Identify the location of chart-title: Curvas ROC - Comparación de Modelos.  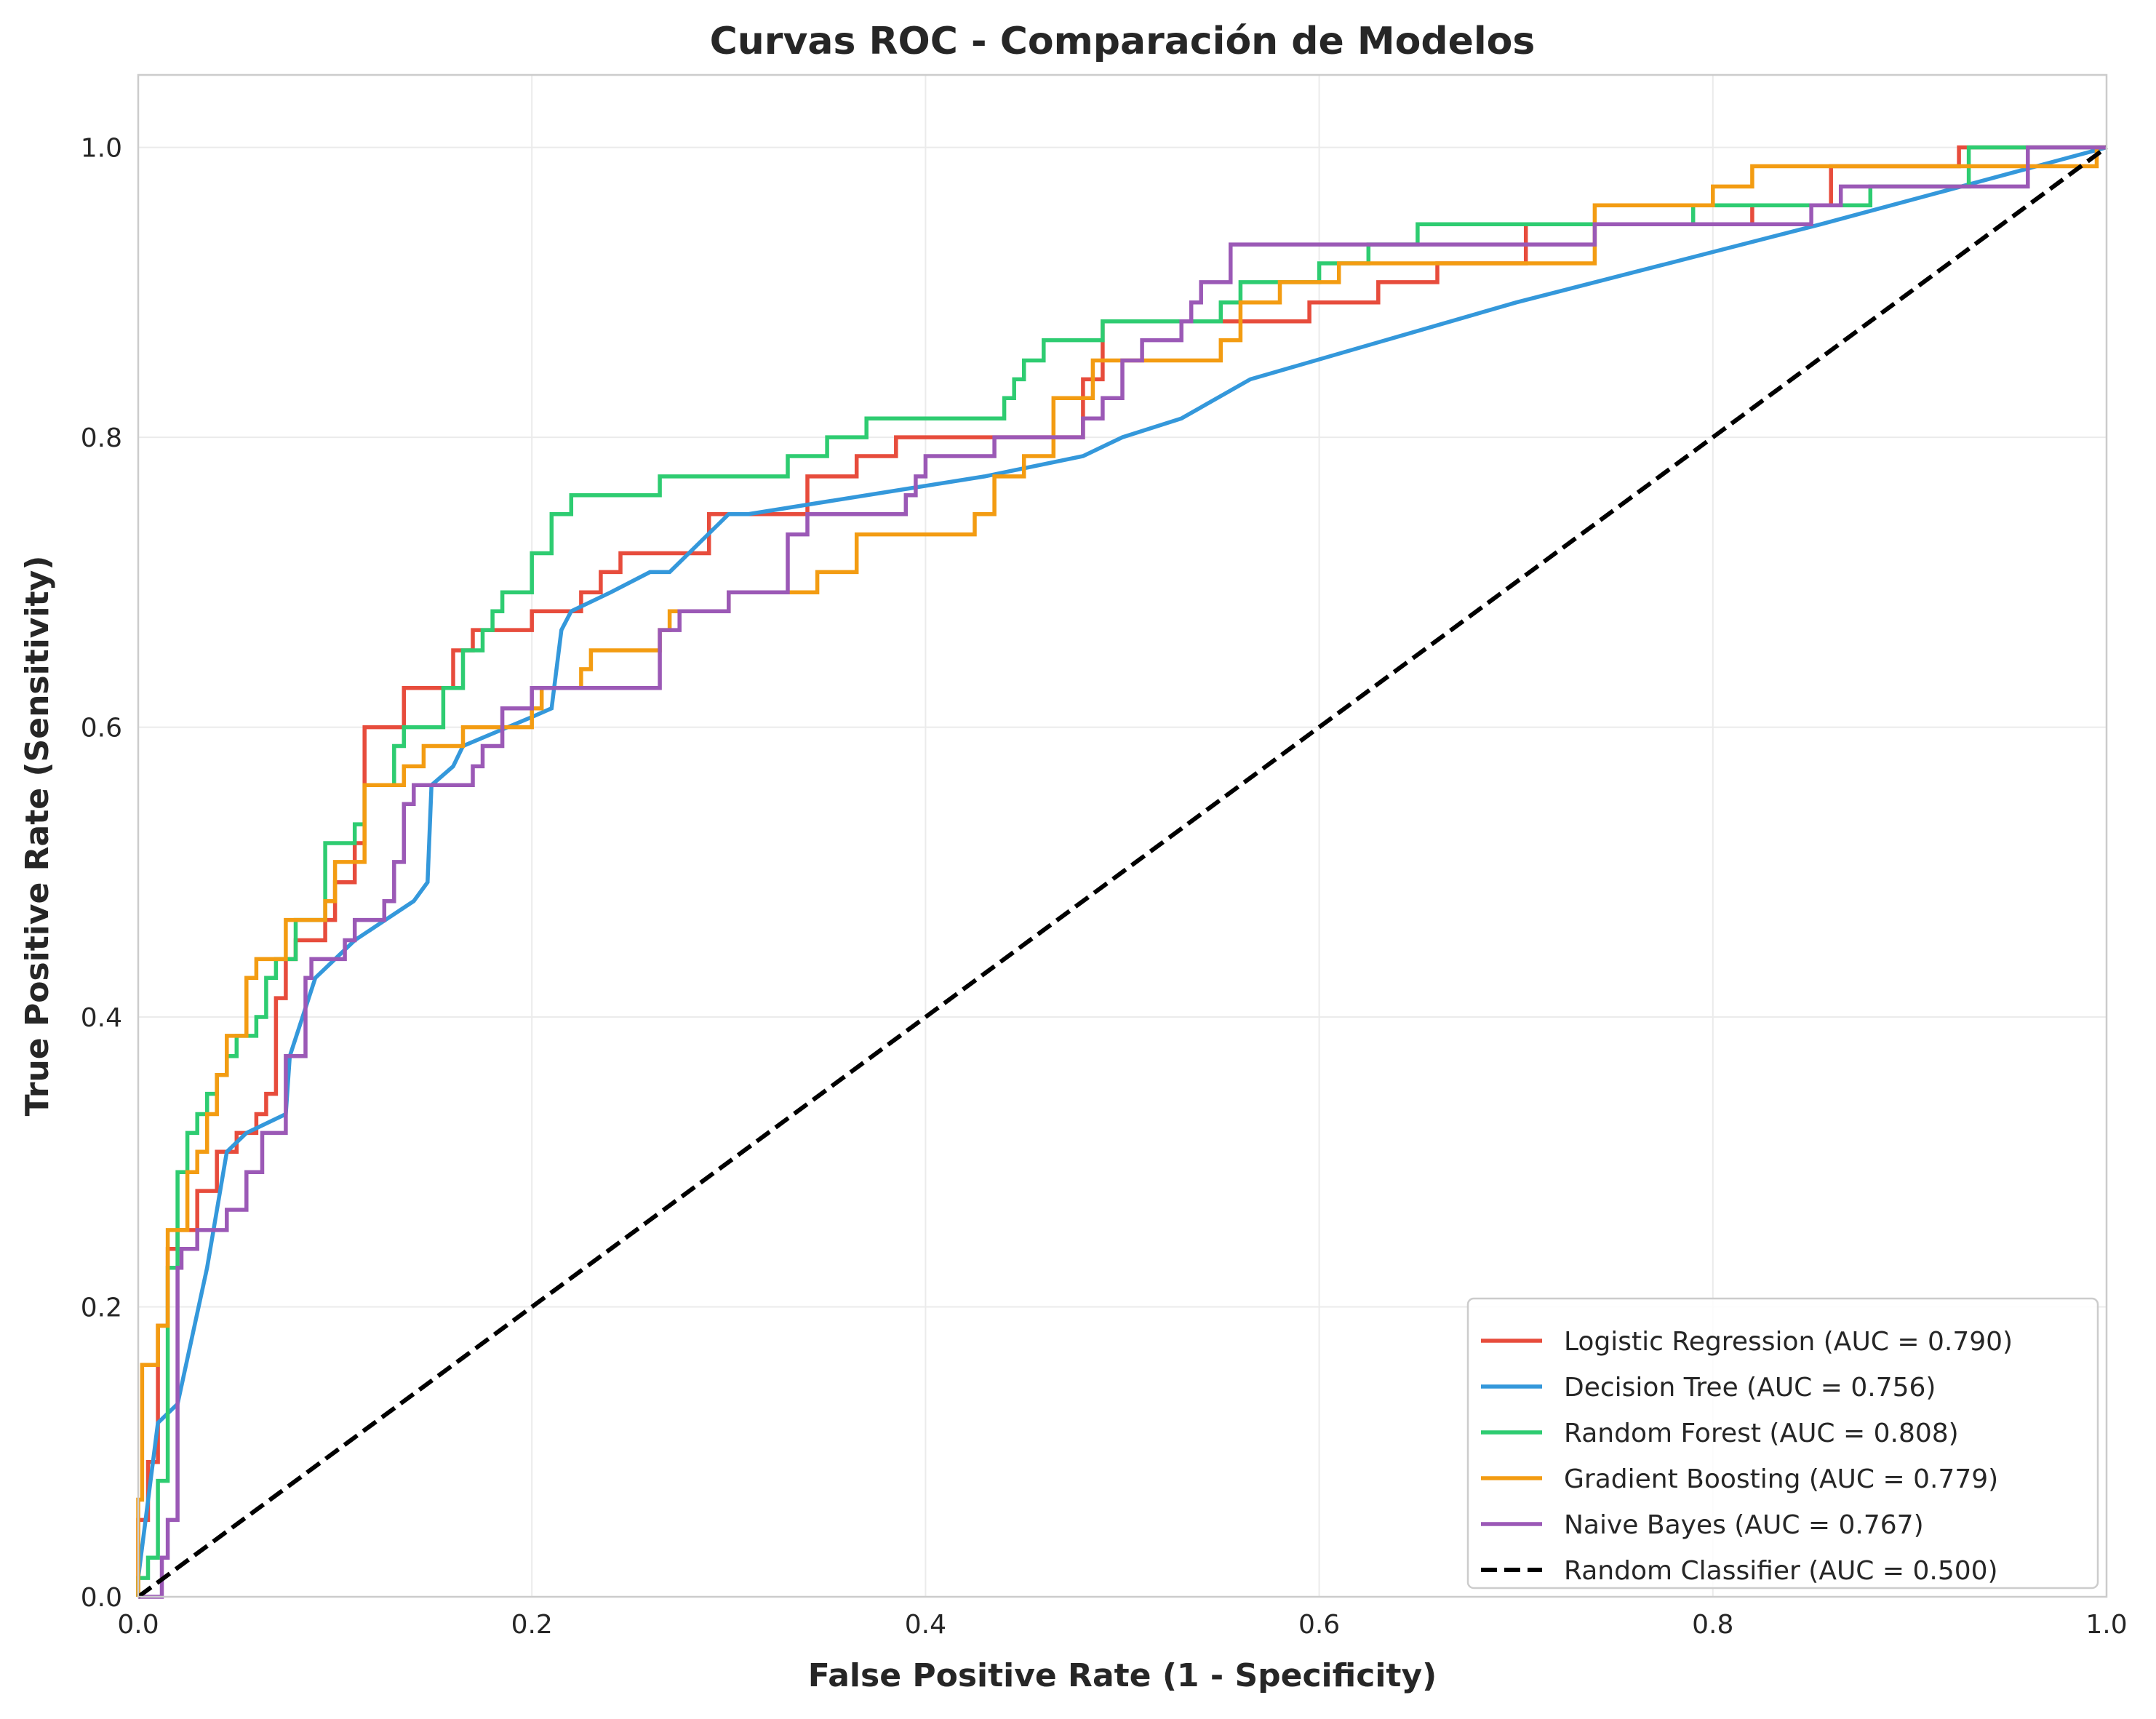
(1123, 41).